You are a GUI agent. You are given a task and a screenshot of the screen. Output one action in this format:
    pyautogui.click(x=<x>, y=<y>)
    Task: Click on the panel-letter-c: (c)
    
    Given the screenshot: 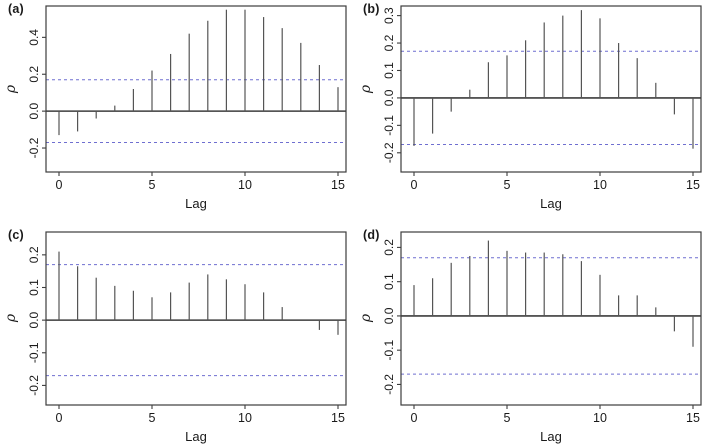 What is the action you would take?
    pyautogui.click(x=16, y=235)
    